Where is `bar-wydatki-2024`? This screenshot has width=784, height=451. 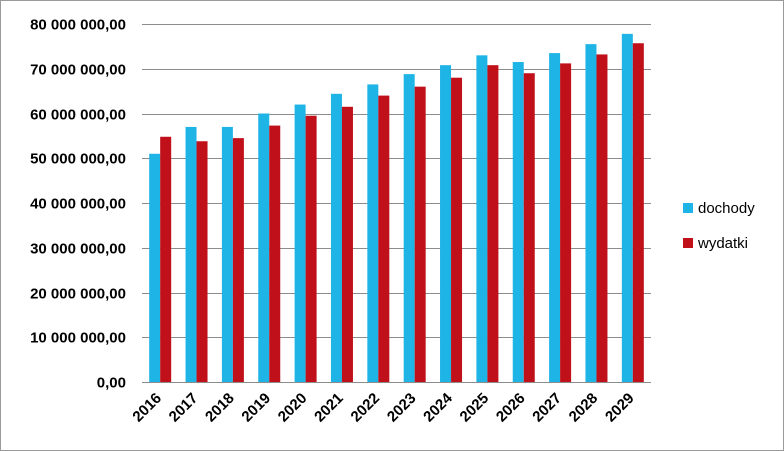 bar-wydatki-2024 is located at coordinates (457, 229).